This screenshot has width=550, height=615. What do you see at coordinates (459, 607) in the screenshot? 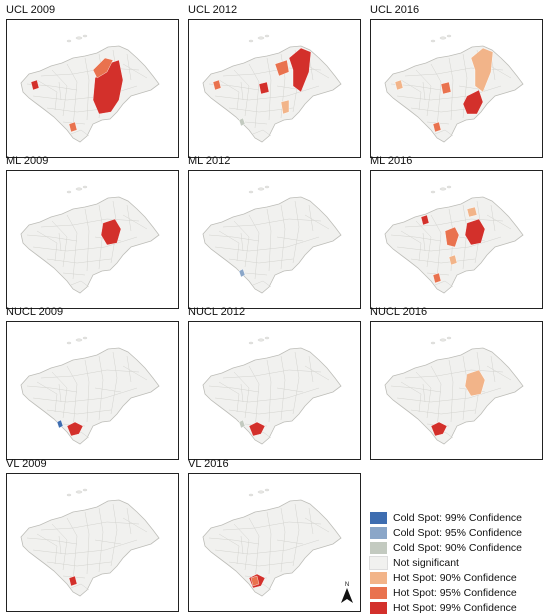
I see `legend-item-hot99: Hot Spot: 99% Confidence` at bounding box center [459, 607].